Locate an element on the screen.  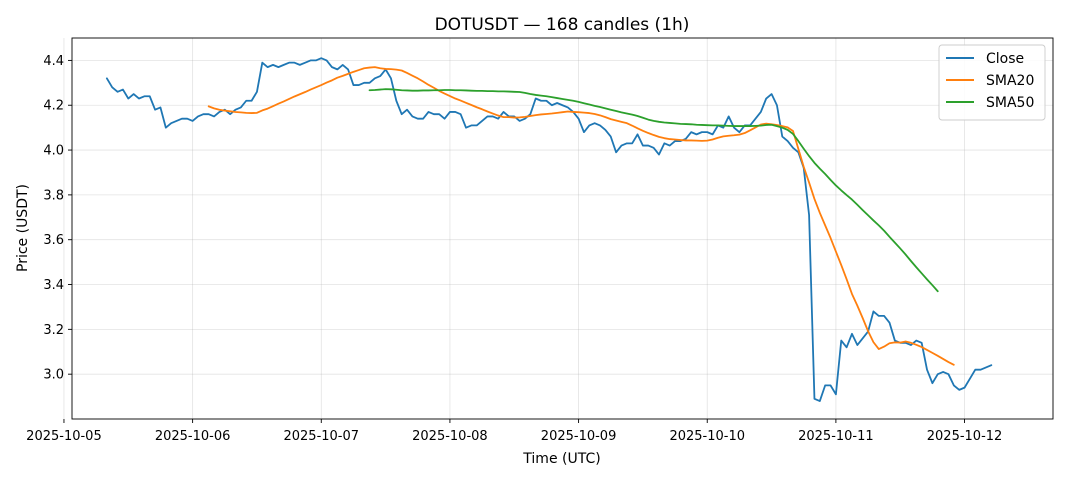
x-tick-label: 2025-10-06 is located at coordinates (193, 436).